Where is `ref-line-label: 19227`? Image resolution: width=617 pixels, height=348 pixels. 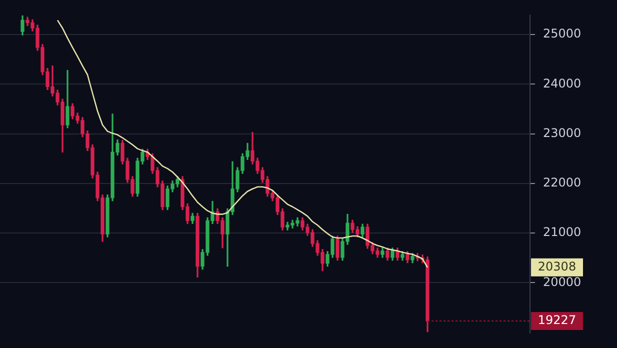 ref-line-label: 19227 is located at coordinates (557, 320).